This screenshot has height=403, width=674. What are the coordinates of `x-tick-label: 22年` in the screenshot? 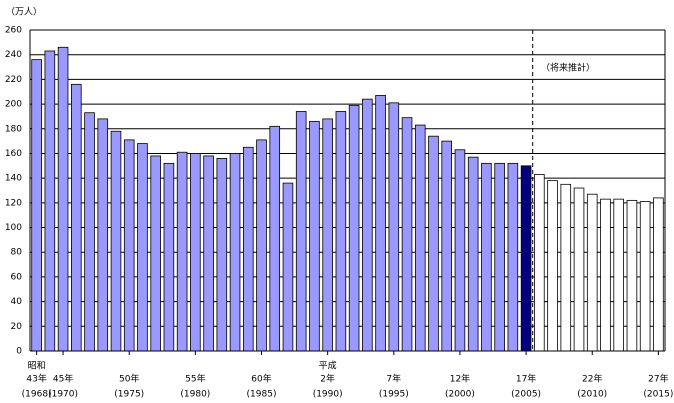 It's located at (592, 379).